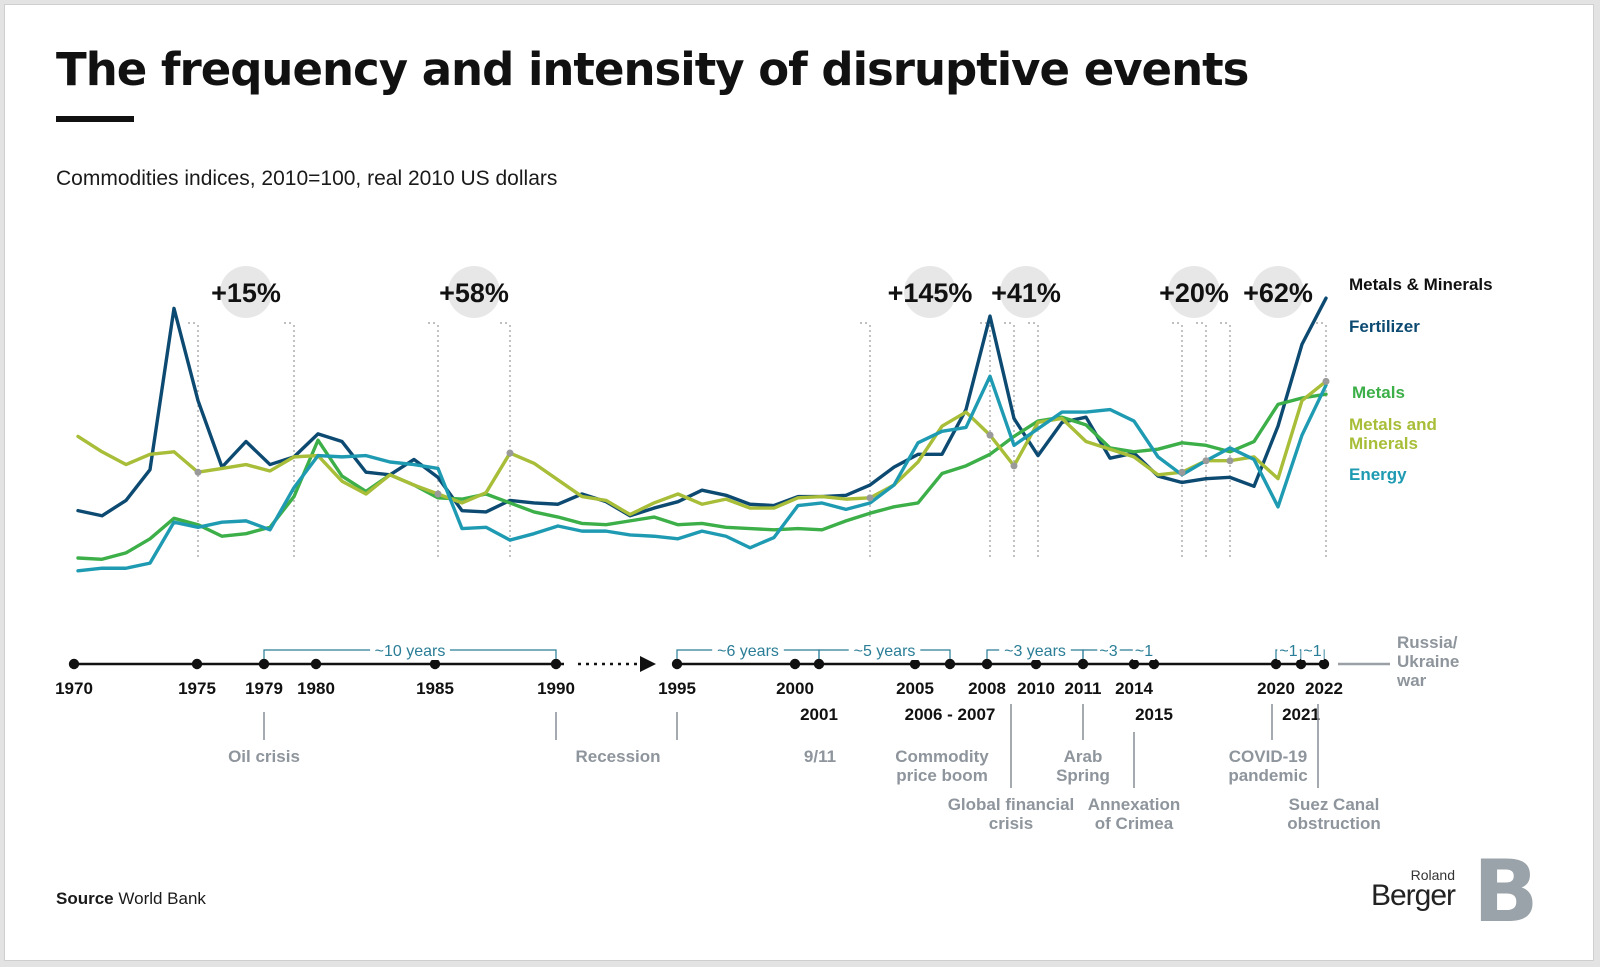  Describe the element at coordinates (1108, 651) in the screenshot. I see `interval-label: ~3` at that location.